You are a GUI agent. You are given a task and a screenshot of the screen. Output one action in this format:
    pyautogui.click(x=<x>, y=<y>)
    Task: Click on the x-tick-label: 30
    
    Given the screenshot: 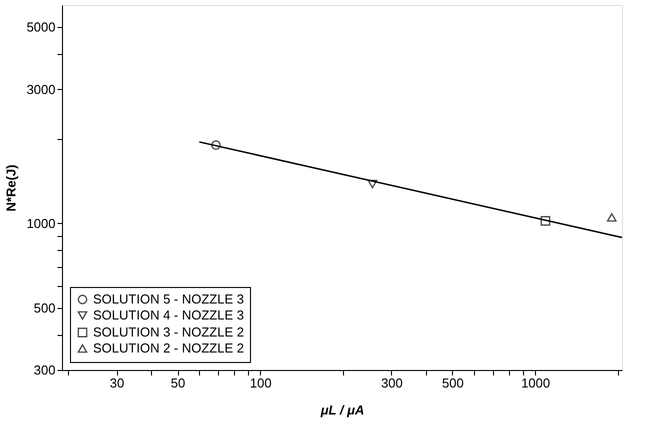 What is the action you would take?
    pyautogui.click(x=117, y=383)
    